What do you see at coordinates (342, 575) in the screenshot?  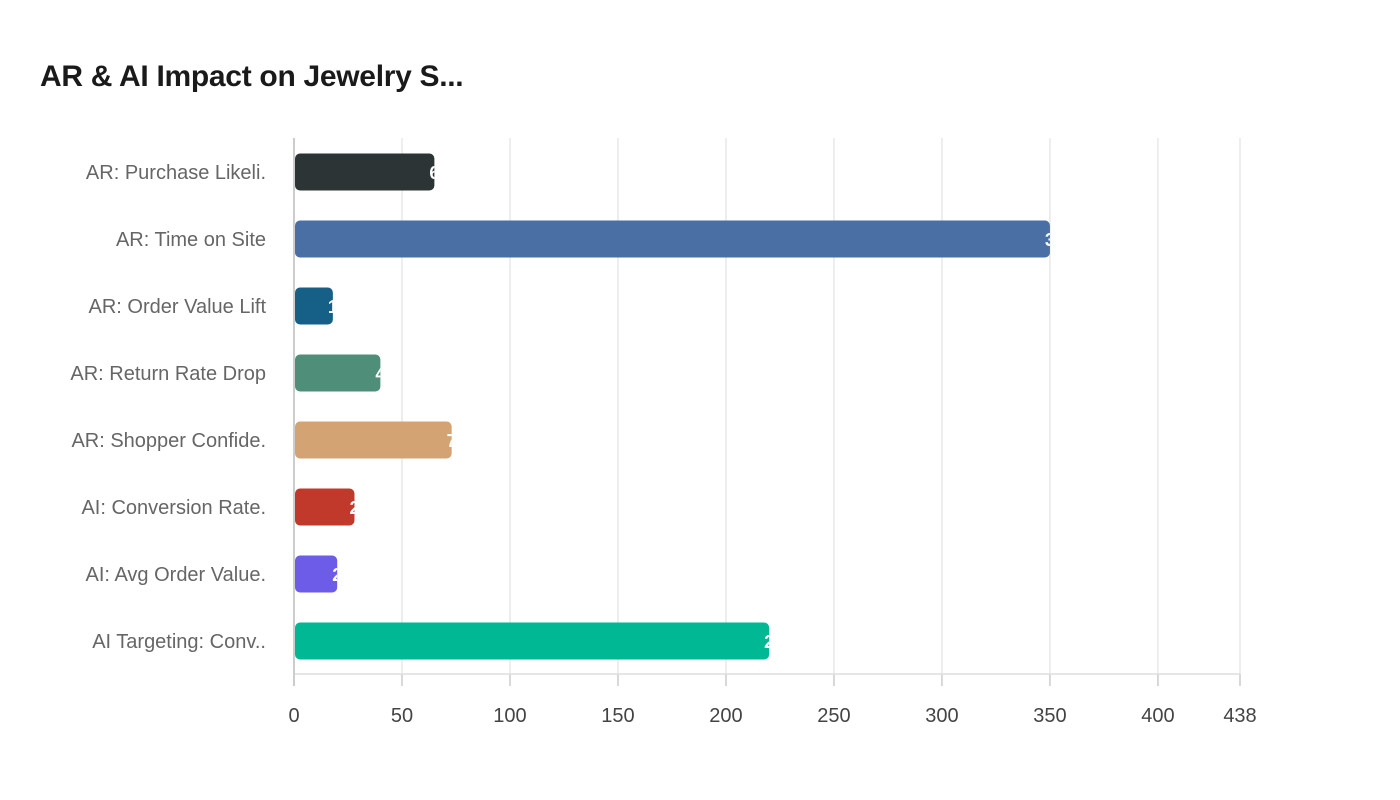 I see `data-label: 20` at bounding box center [342, 575].